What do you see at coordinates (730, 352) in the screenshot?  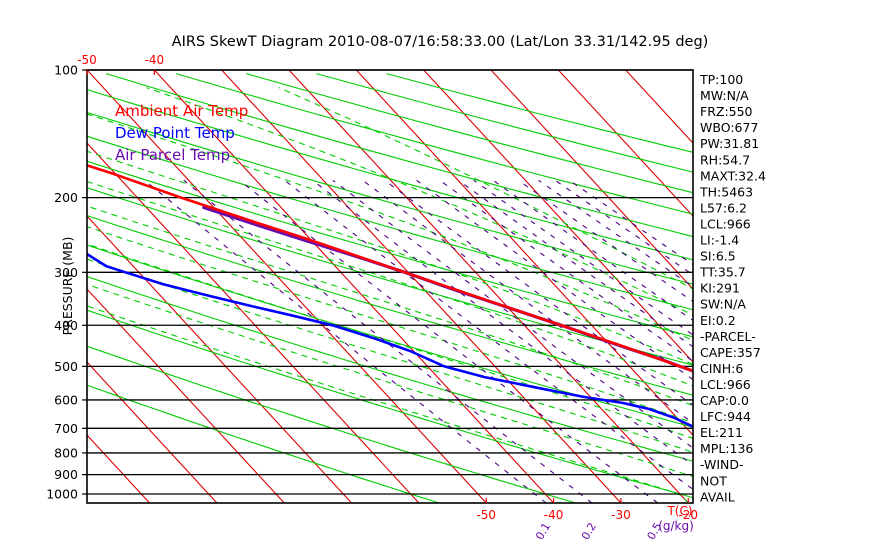 I see `info-entry-18: CAPE:357` at bounding box center [730, 352].